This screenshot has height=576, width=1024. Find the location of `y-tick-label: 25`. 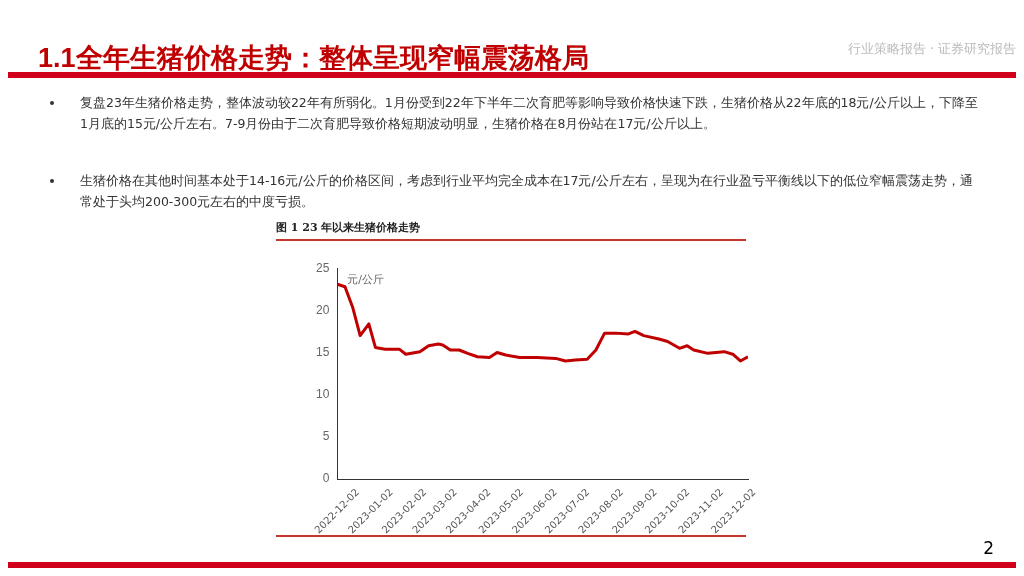

y-tick-label: 25 is located at coordinates (322, 267).